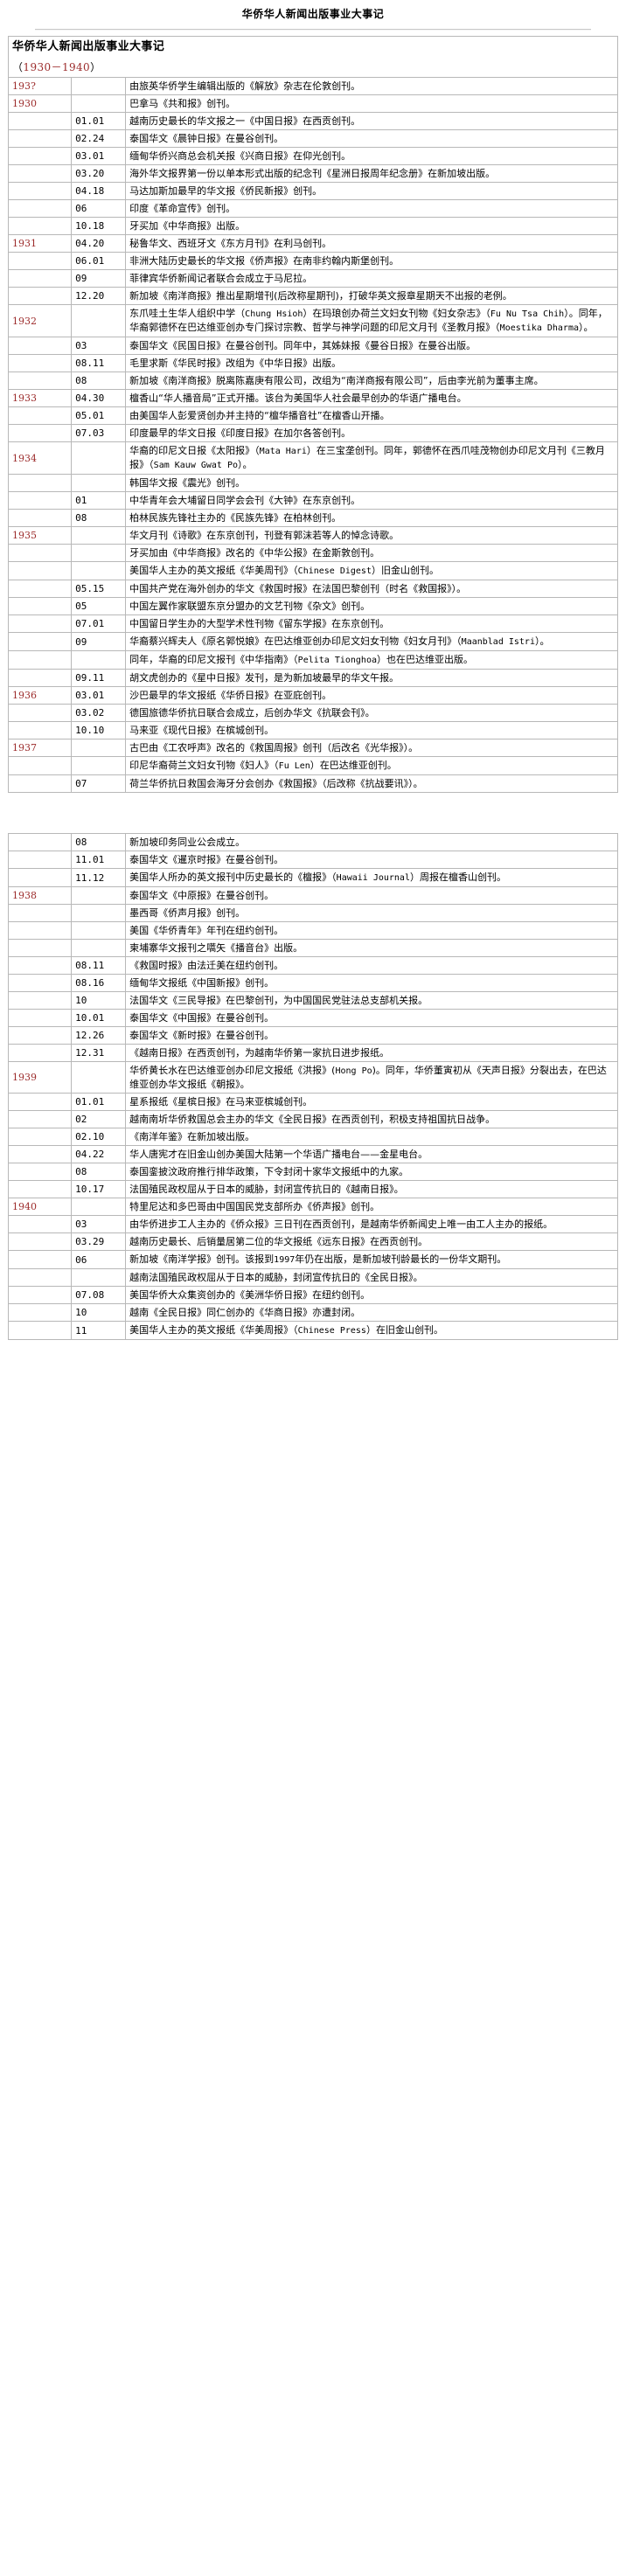  I want to click on date-cell: 12.20, so click(99, 296).